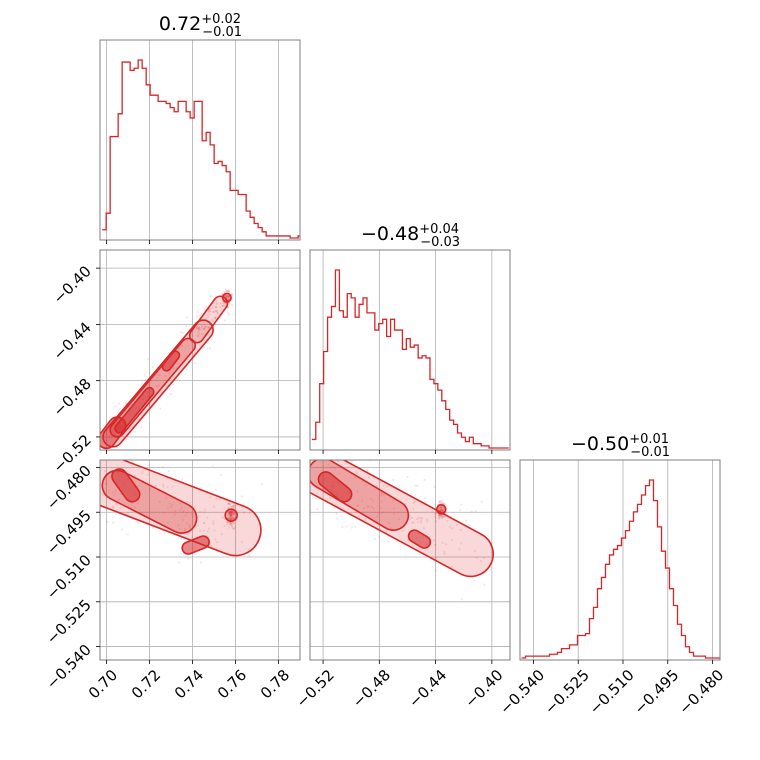 The height and width of the screenshot is (760, 760). What do you see at coordinates (221, 19) in the screenshot?
I see `param-title-plus: +0.02` at bounding box center [221, 19].